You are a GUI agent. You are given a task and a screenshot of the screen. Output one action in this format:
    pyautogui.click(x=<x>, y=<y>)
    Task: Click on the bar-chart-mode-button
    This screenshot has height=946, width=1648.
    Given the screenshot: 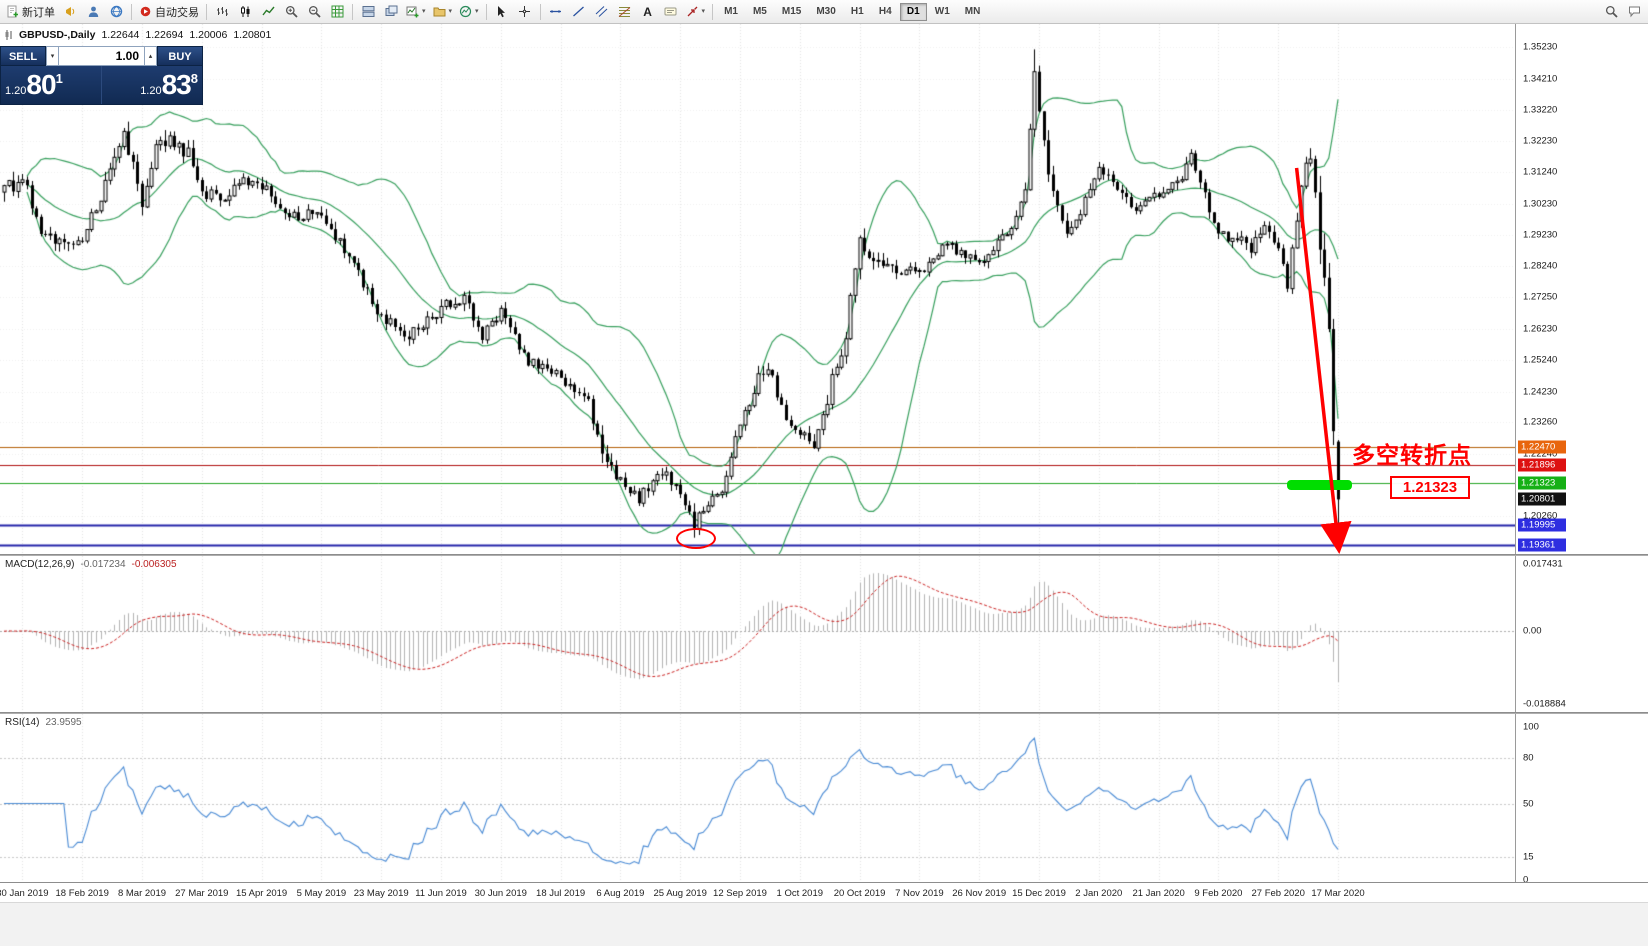 What is the action you would take?
    pyautogui.click(x=222, y=12)
    